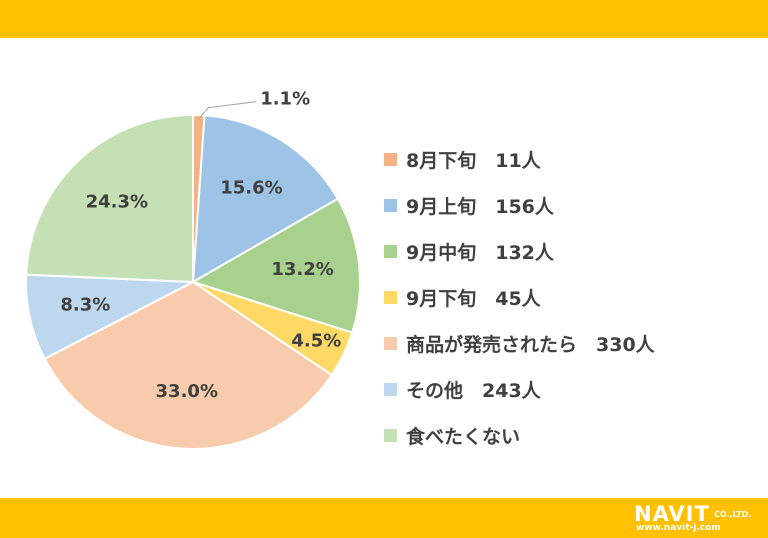 The height and width of the screenshot is (538, 768). Describe the element at coordinates (384, 19) in the screenshot. I see `top-banner` at that location.